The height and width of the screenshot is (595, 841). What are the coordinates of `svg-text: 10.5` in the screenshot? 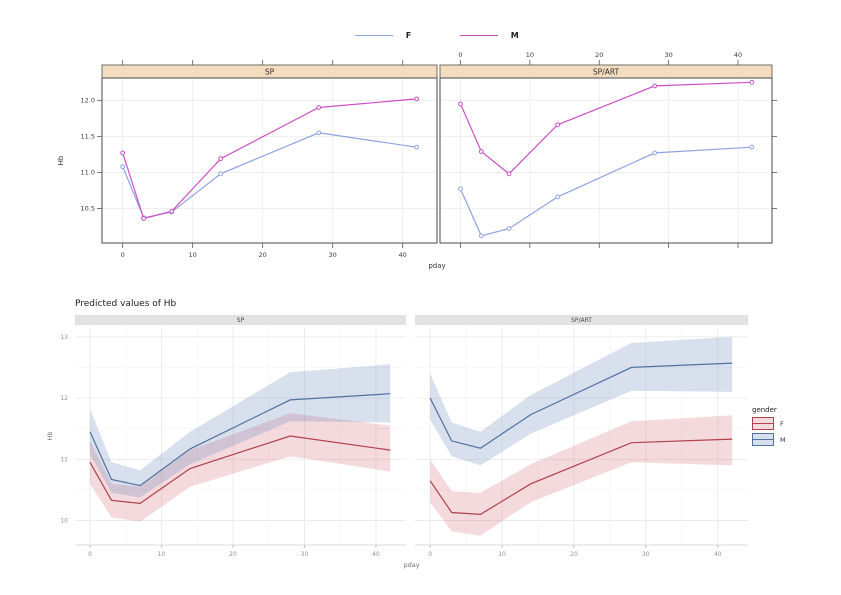 It's located at (88, 209).